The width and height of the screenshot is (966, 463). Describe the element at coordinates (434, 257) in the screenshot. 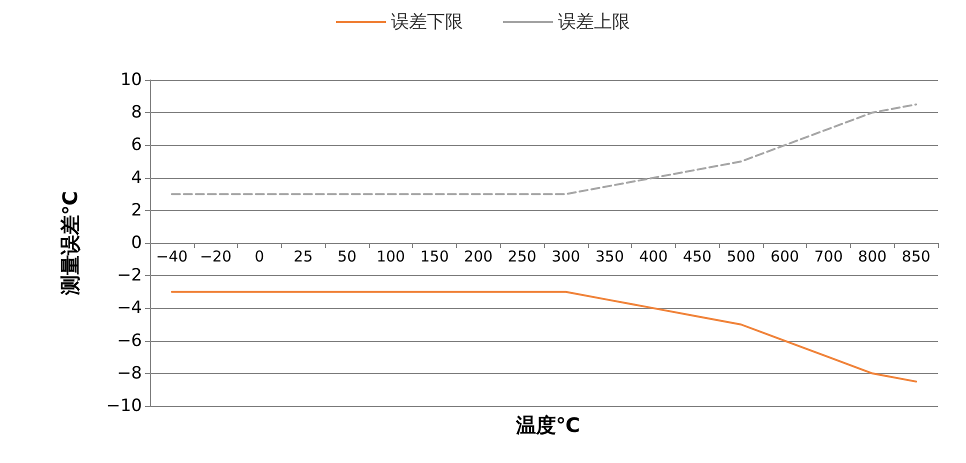

I see `x-tick-label: 150` at that location.